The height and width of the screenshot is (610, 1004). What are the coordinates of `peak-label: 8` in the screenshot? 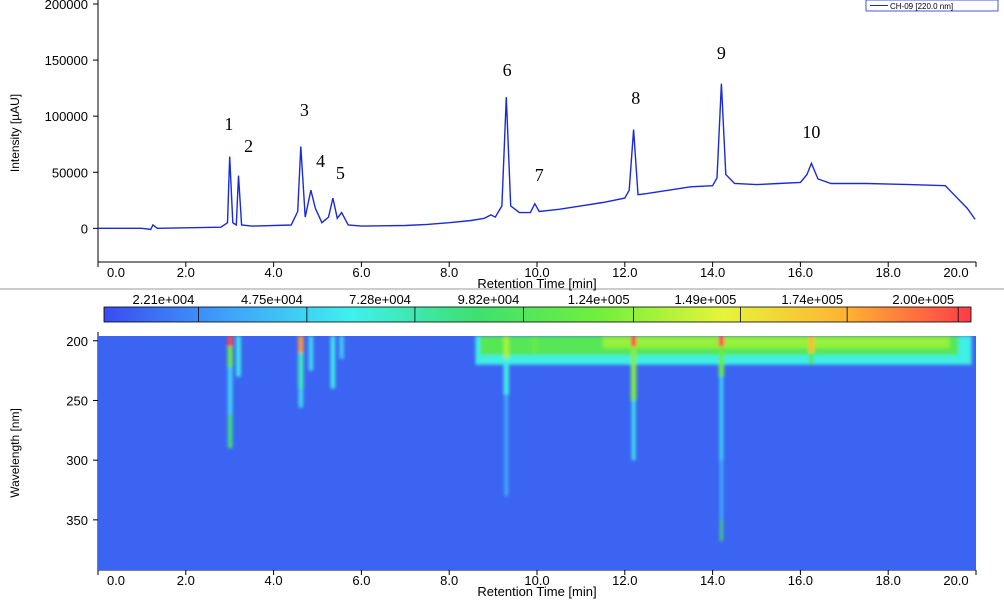 It's located at (635, 98).